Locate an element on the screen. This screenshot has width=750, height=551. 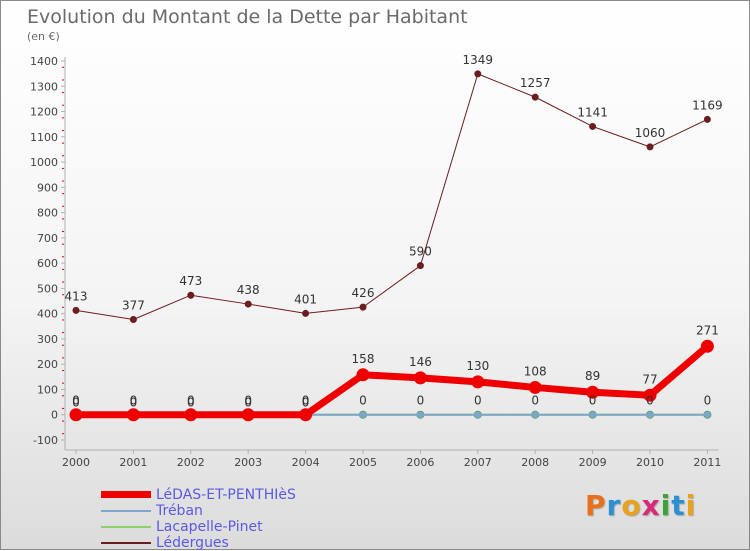
y-unit-label: (en €) is located at coordinates (43, 36).